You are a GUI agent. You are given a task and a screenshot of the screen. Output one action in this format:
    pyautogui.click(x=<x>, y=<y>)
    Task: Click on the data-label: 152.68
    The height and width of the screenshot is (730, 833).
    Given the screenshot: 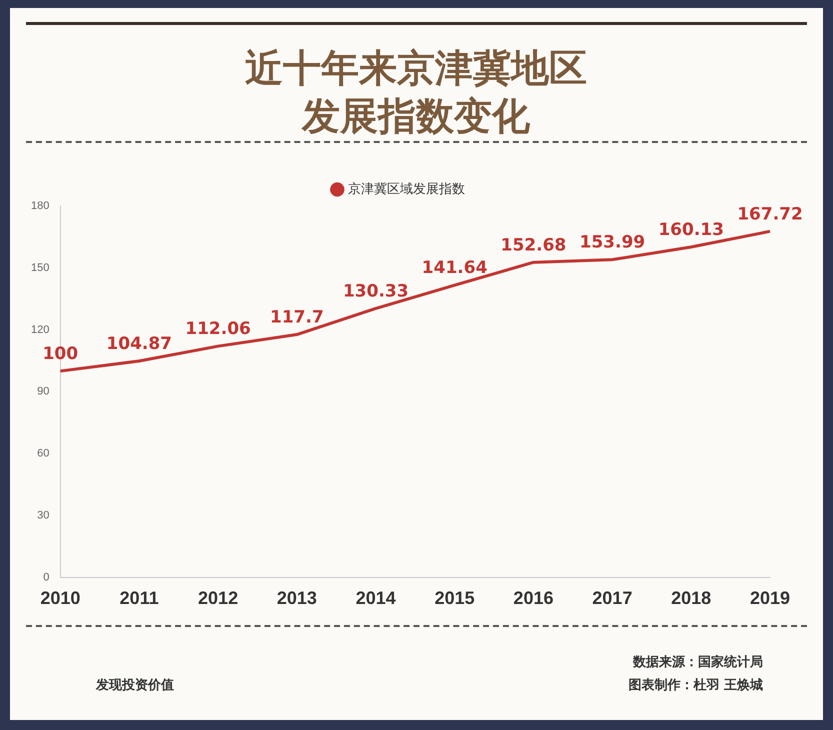 What is the action you would take?
    pyautogui.click(x=533, y=245)
    